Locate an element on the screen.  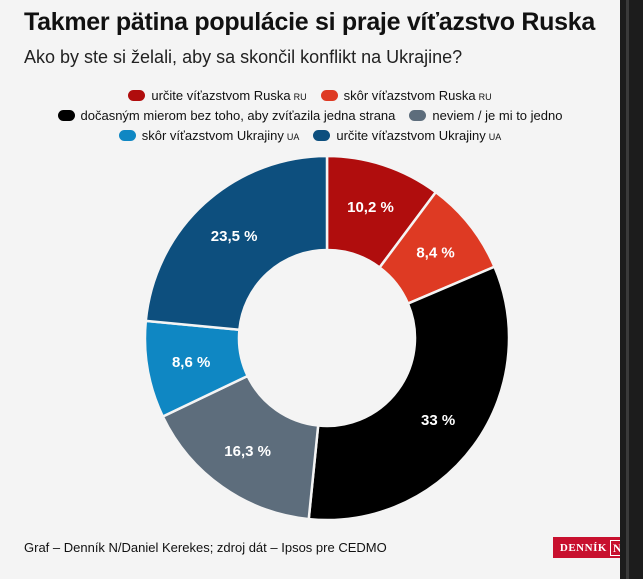
legend-label: skôr víťazstvom Ruska RU is located at coordinates (417, 95).